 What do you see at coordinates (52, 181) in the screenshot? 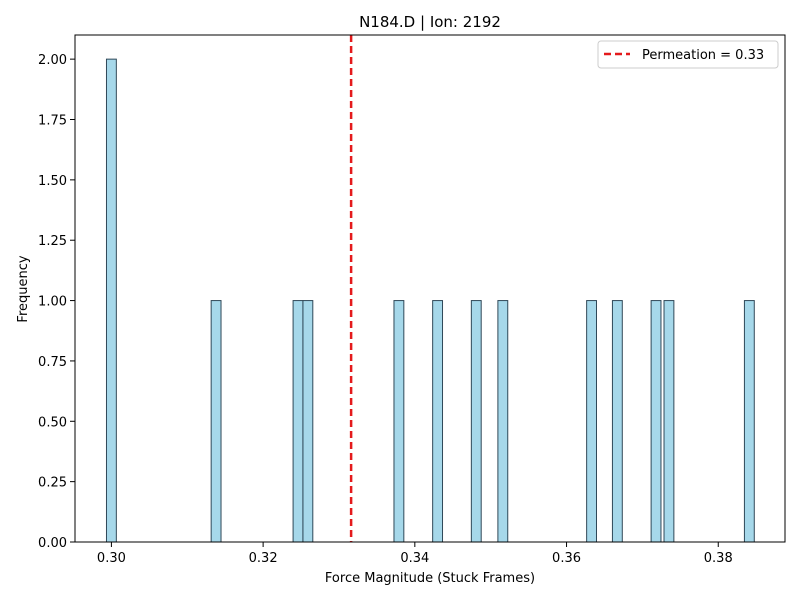
I see `y-tick-label: 1.50` at bounding box center [52, 181].